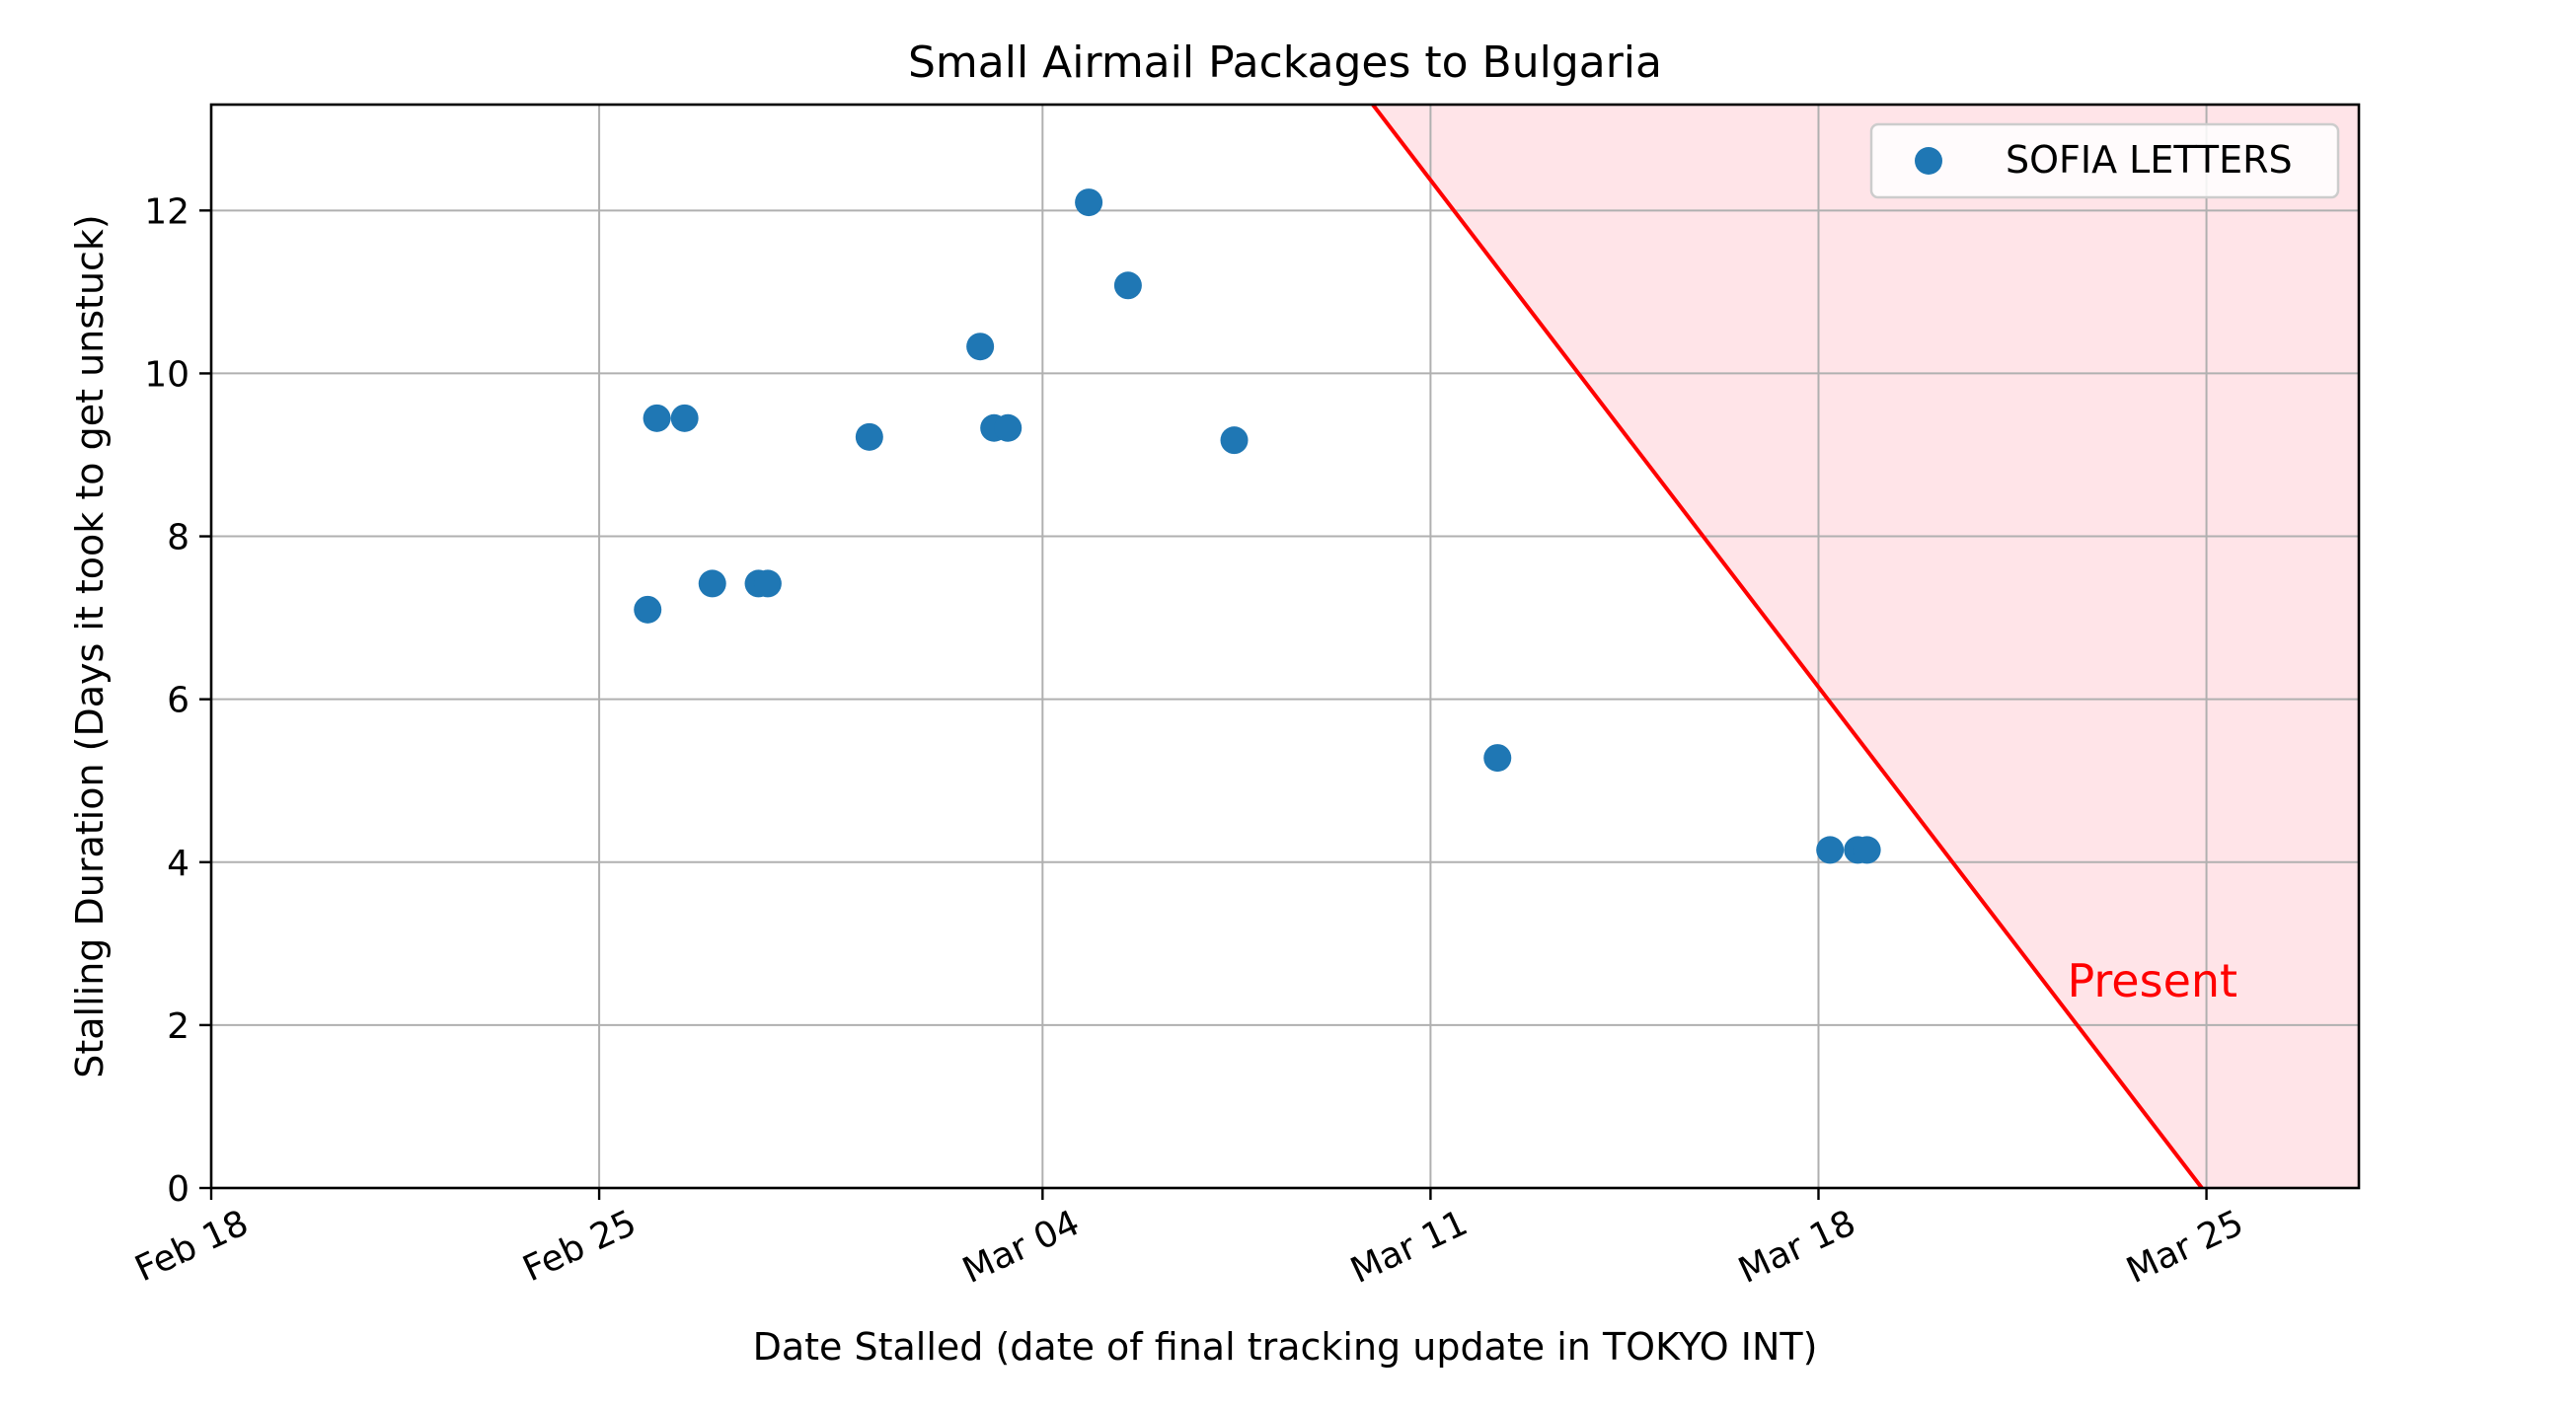 This screenshot has width=2576, height=1411. What do you see at coordinates (178, 1189) in the screenshot?
I see `y-tick-label: 0` at bounding box center [178, 1189].